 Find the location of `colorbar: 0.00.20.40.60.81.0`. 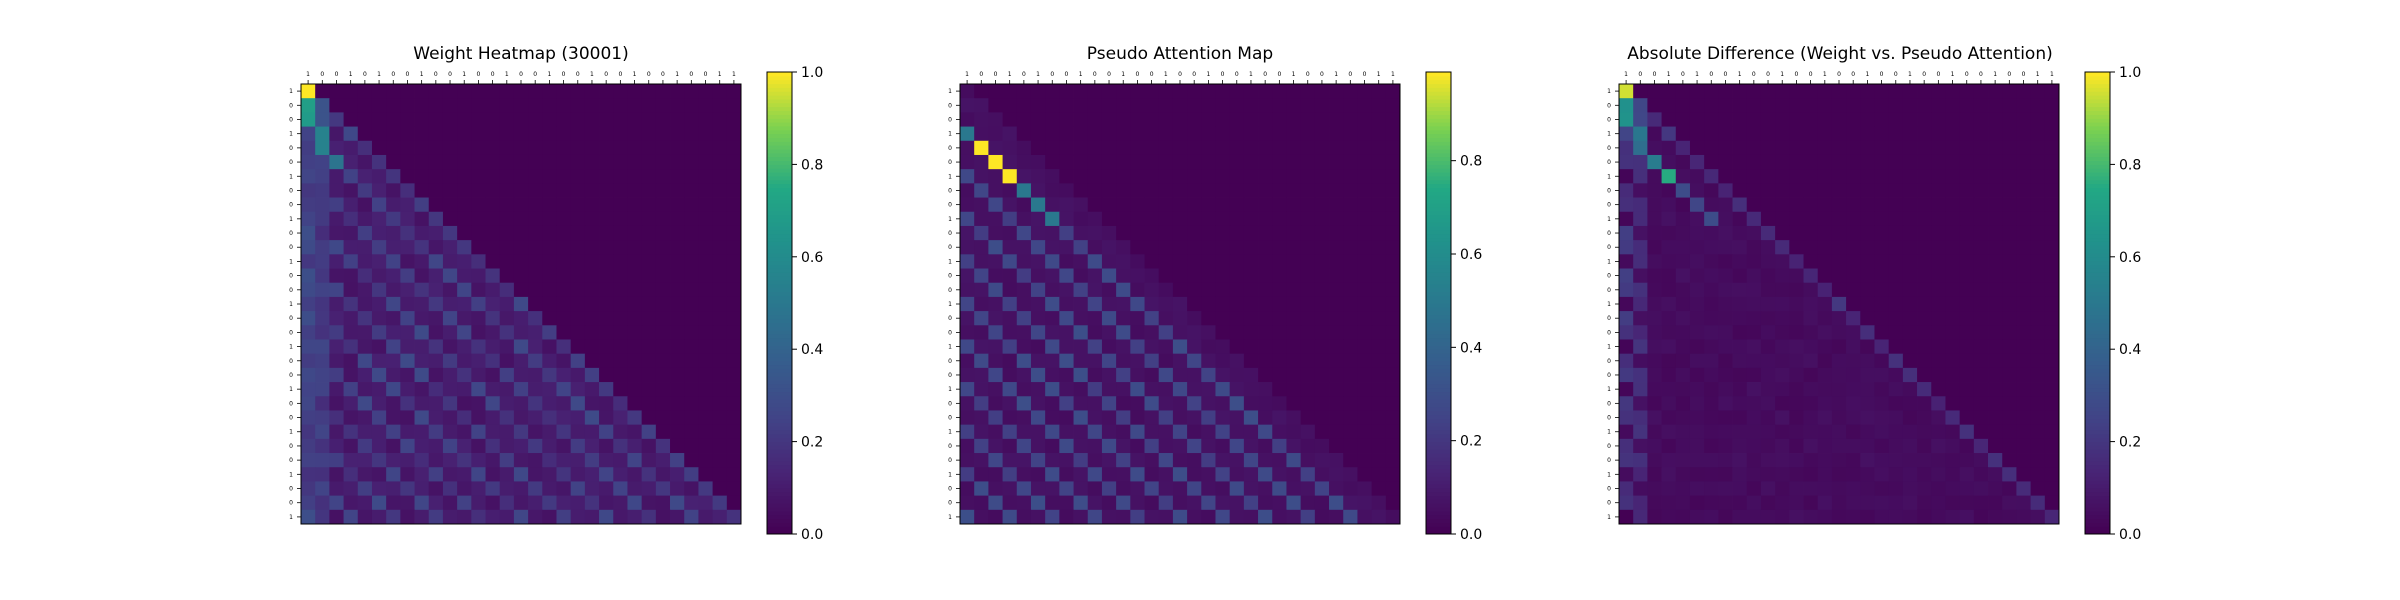

colorbar: 0.00.20.40.60.81.0 is located at coordinates (2112, 304).